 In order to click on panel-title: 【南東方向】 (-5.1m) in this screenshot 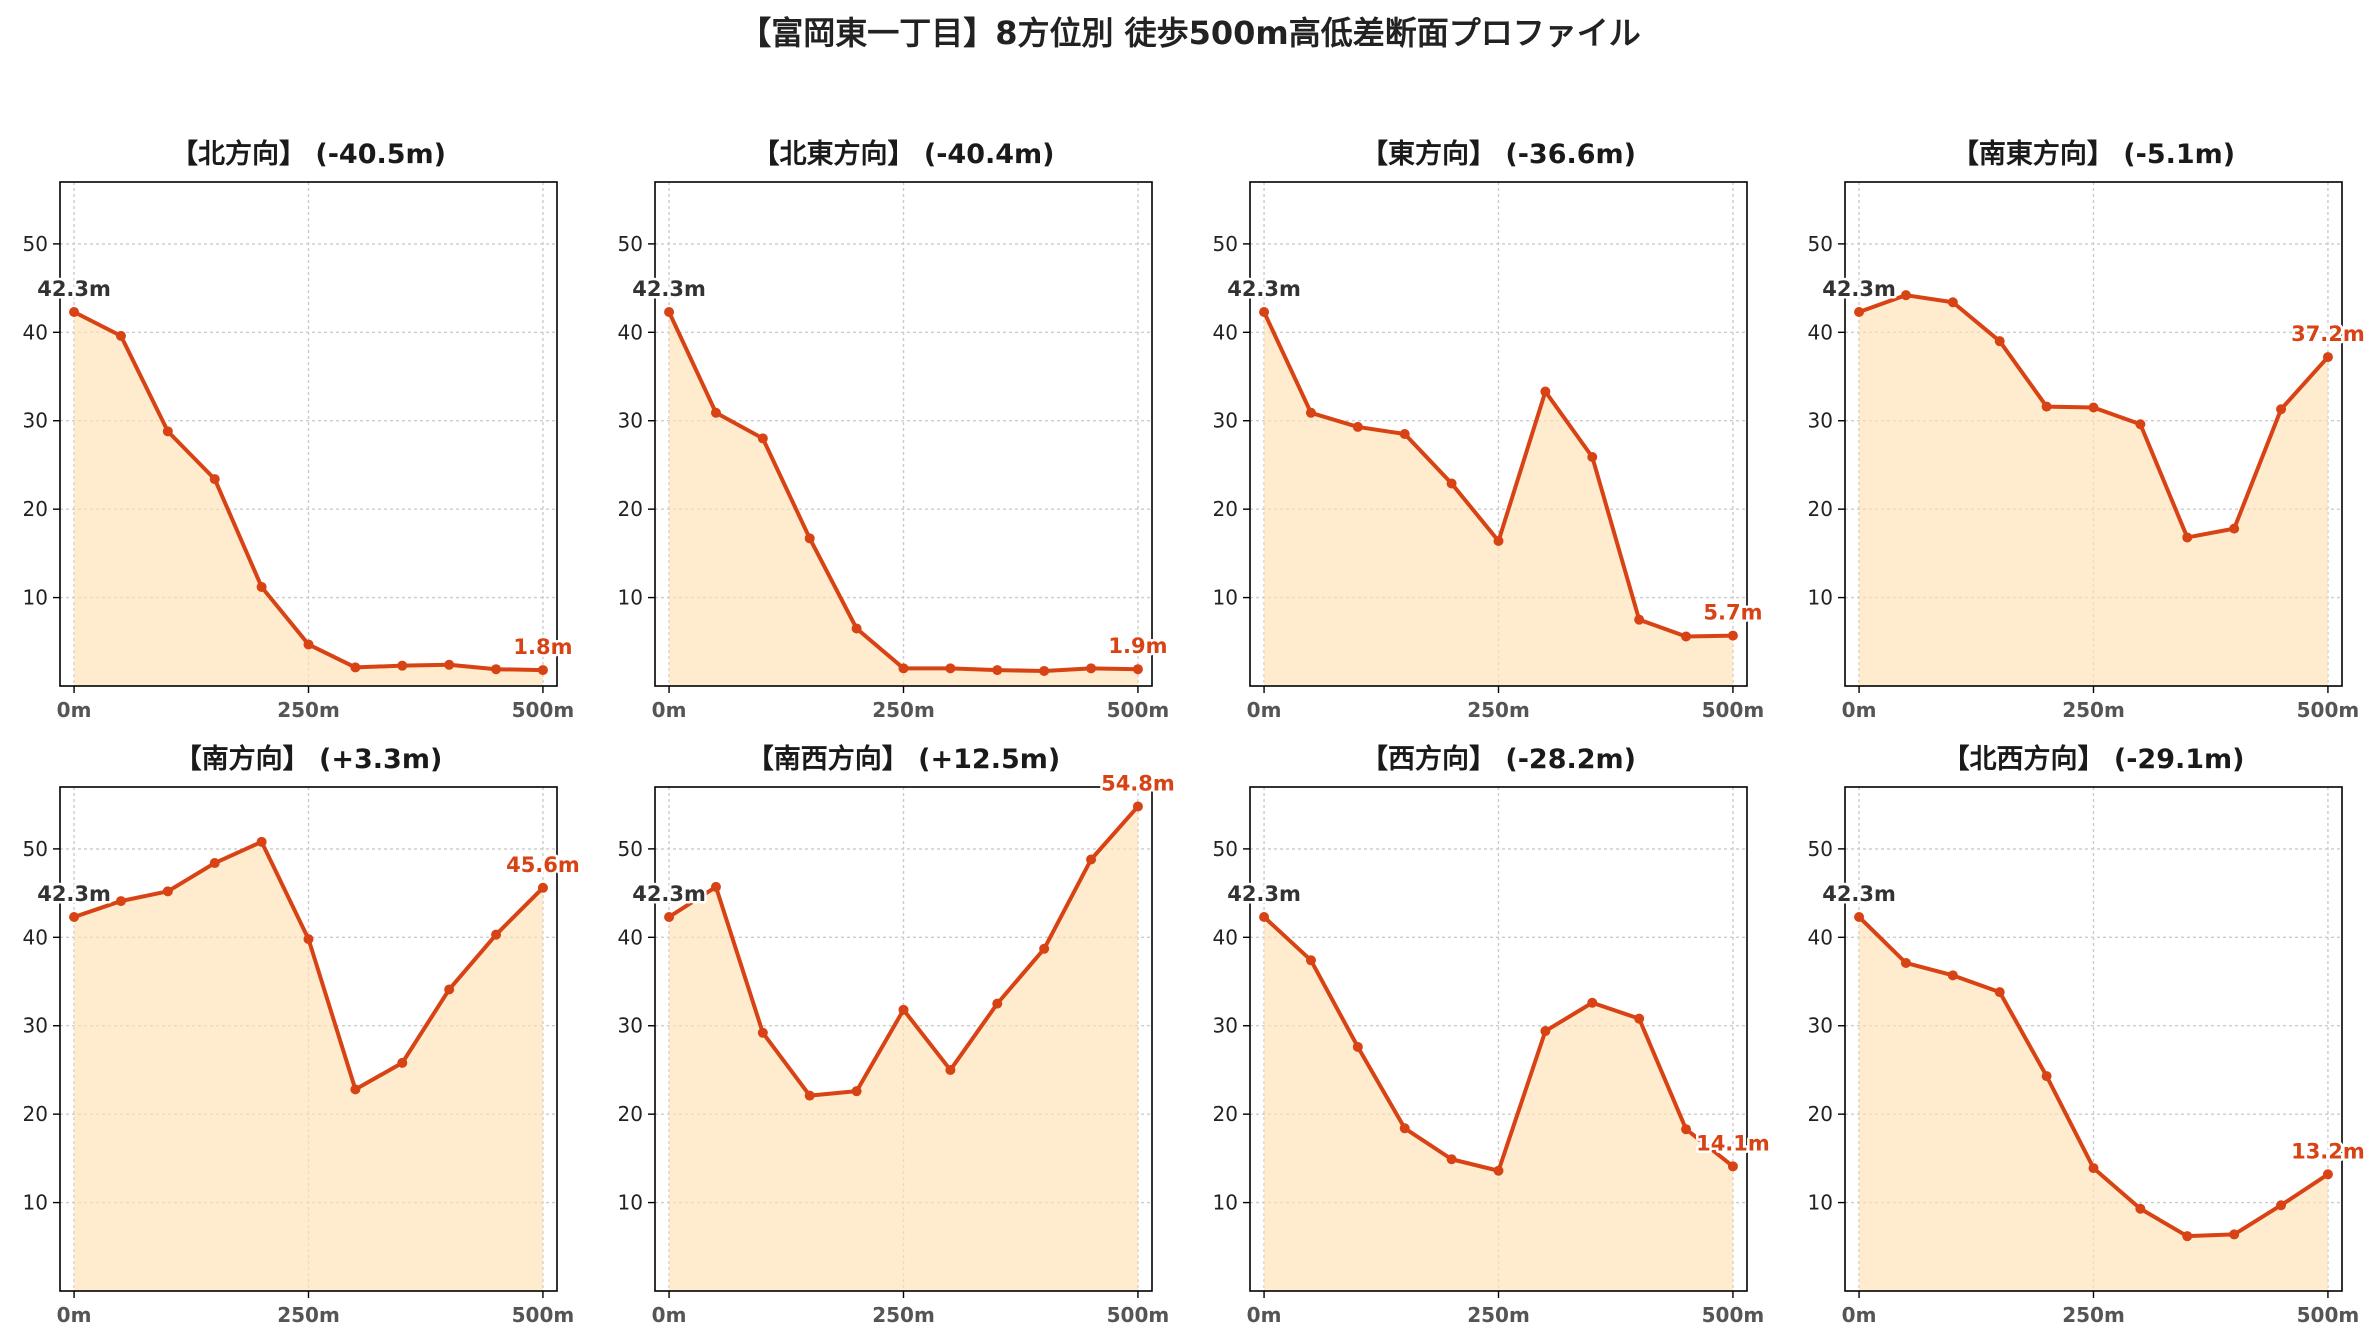, I will do `click(2093, 154)`.